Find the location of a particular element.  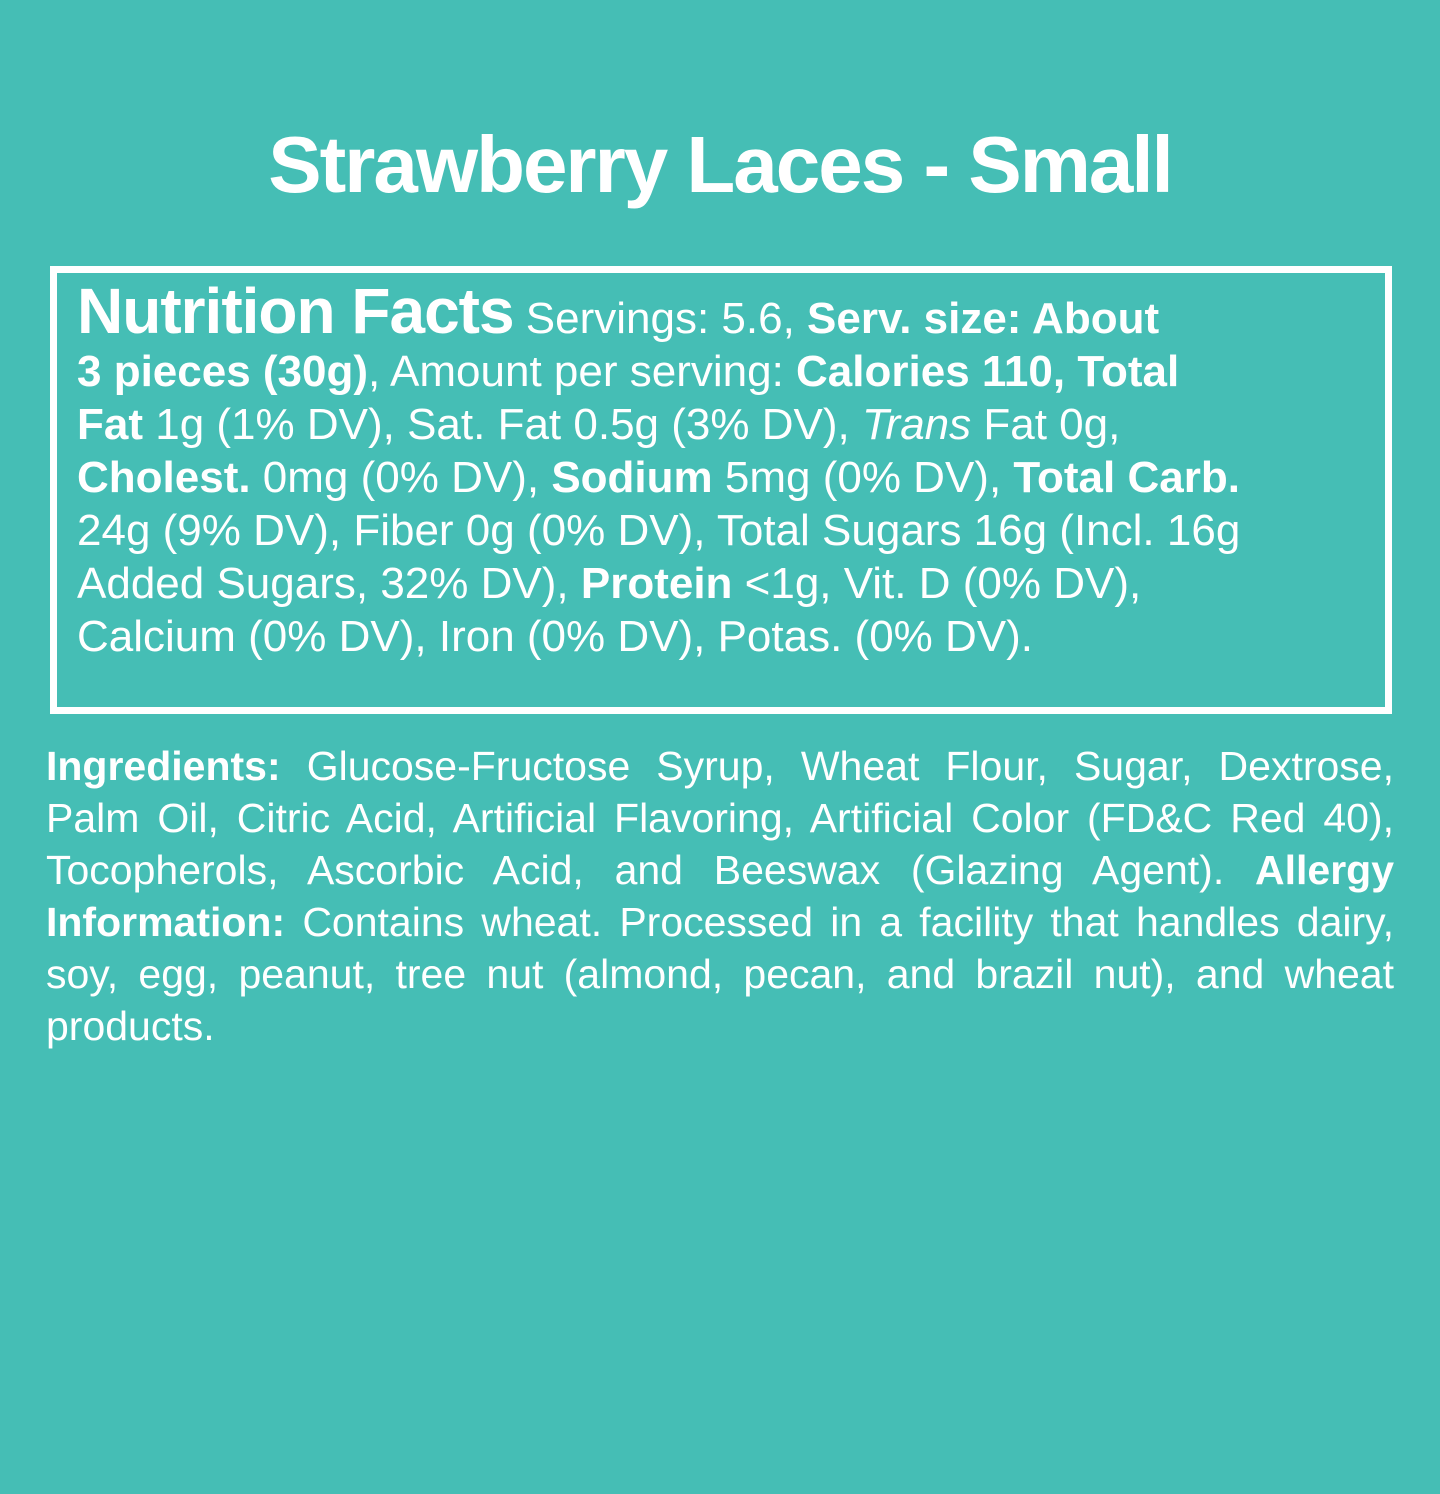

text-segment: Fat 0g, is located at coordinates (1046, 424).